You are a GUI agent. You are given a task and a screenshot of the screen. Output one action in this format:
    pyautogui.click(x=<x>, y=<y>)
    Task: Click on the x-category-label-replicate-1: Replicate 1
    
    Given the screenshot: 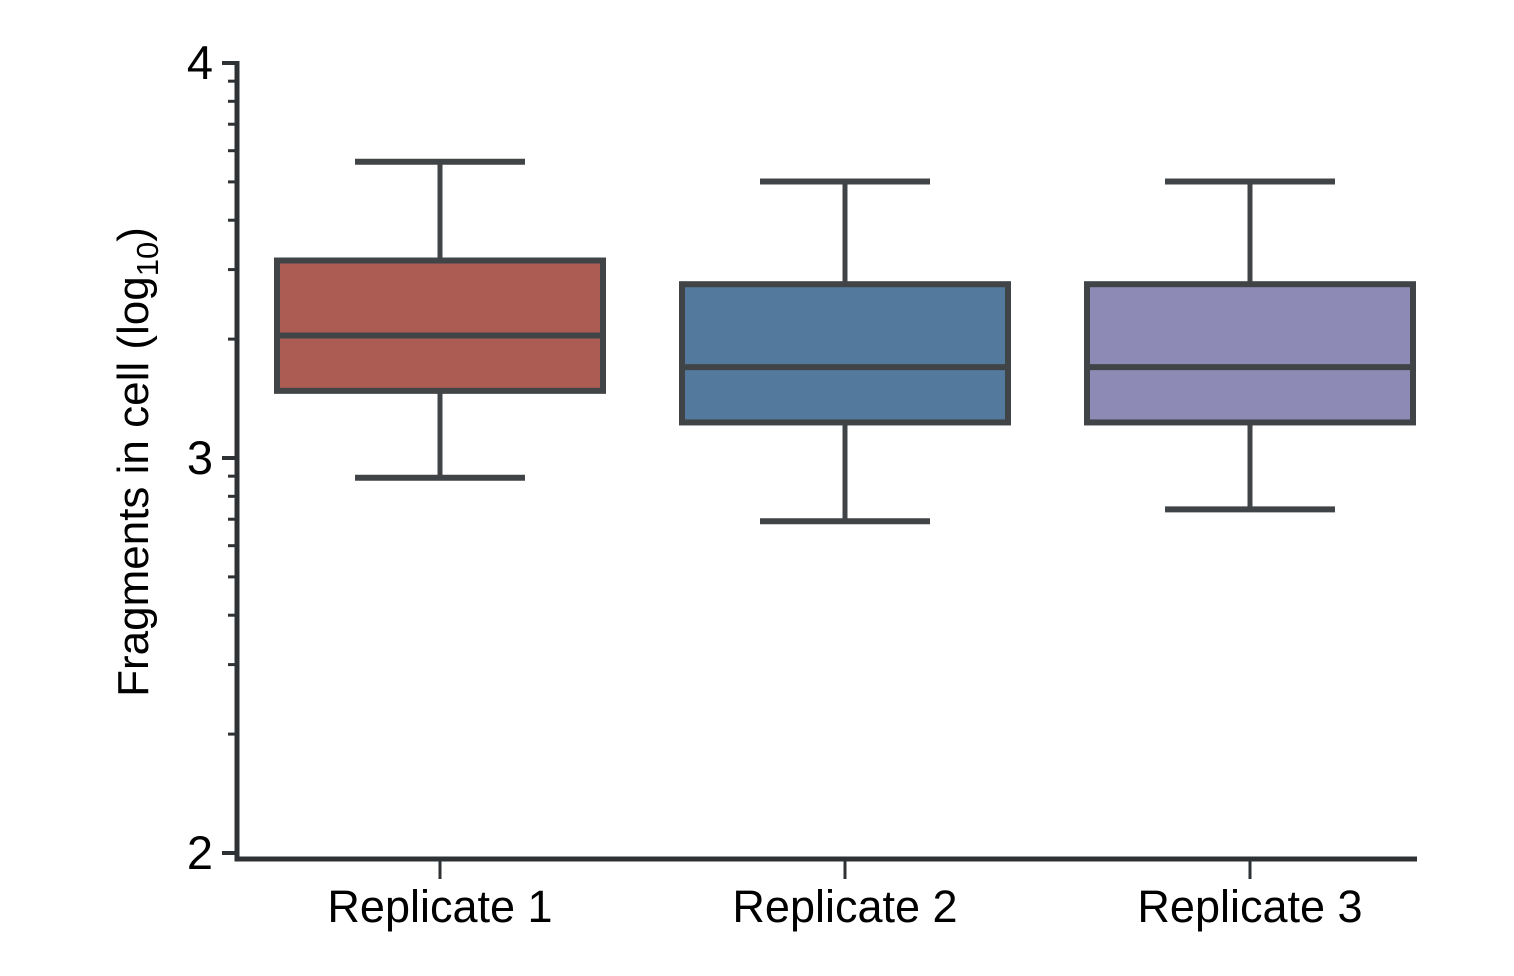 What is the action you would take?
    pyautogui.click(x=439, y=906)
    